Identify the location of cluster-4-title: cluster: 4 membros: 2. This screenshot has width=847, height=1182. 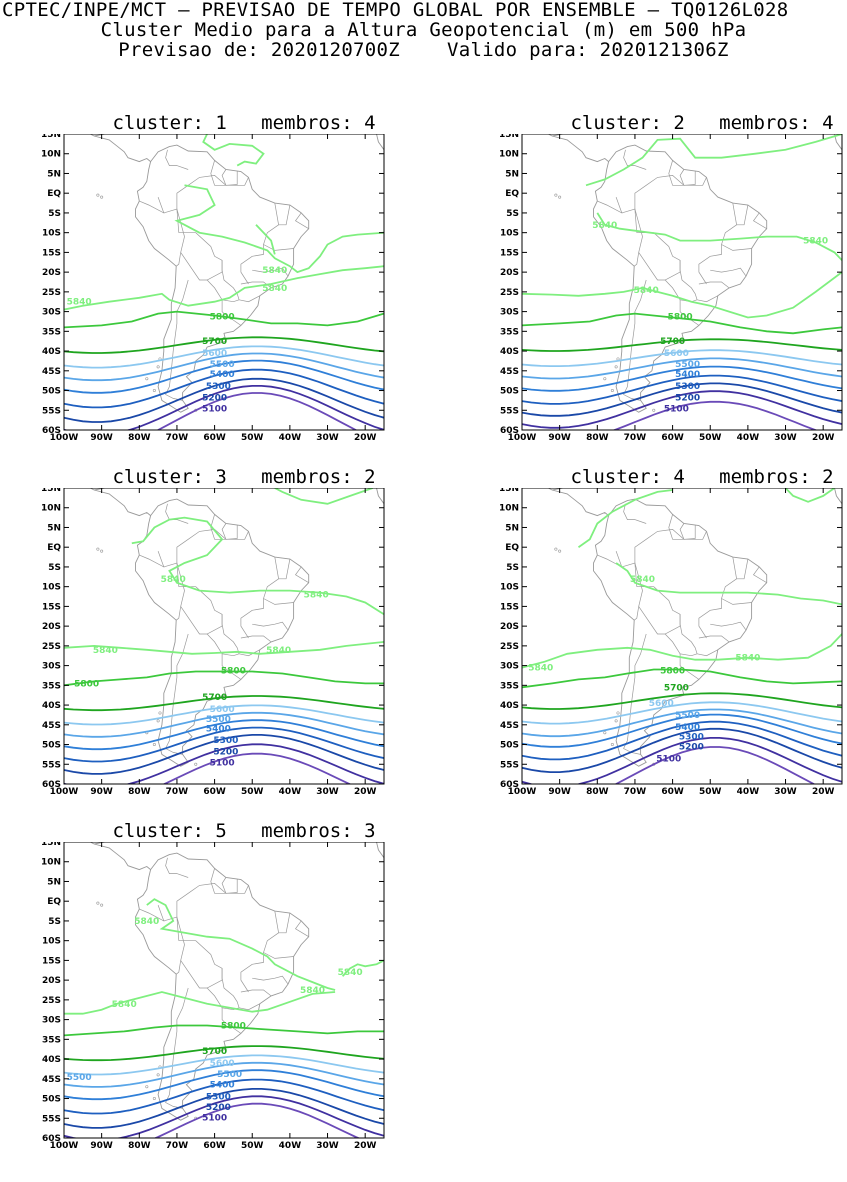
(684, 477).